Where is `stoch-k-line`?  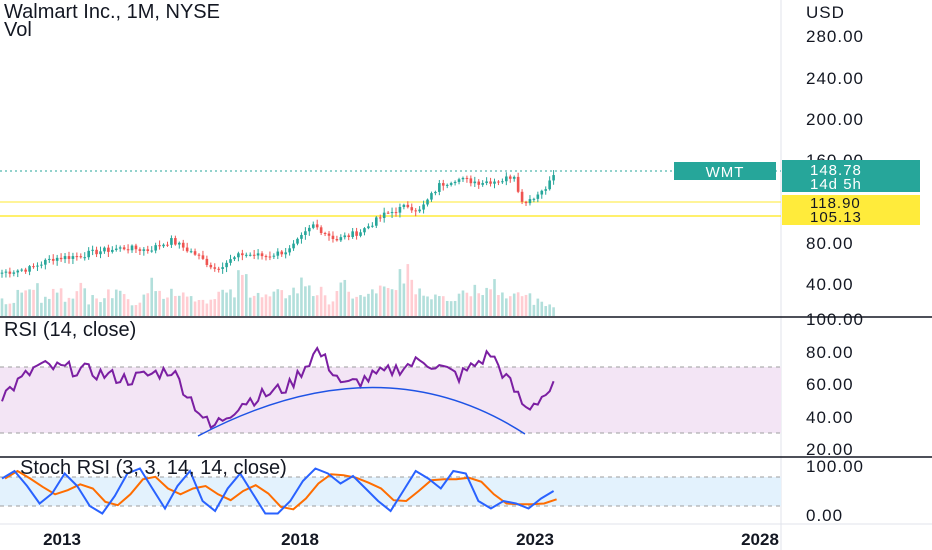
stoch-k-line is located at coordinates (278, 491).